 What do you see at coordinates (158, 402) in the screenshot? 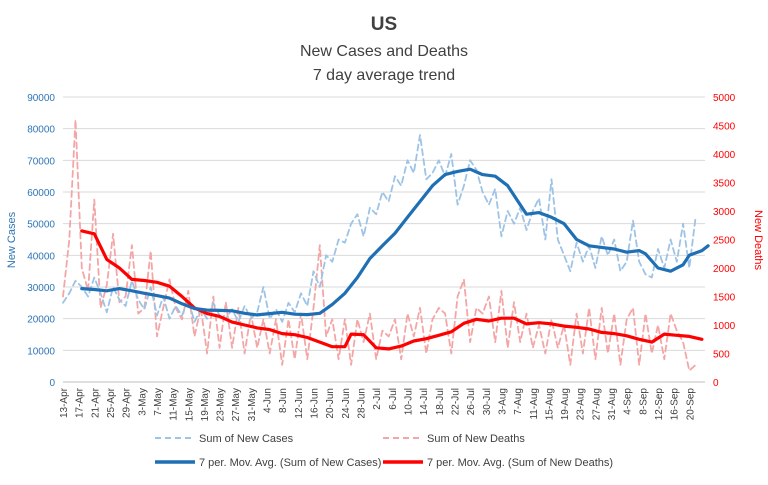
I see `x-tick-label: 7-May` at bounding box center [158, 402].